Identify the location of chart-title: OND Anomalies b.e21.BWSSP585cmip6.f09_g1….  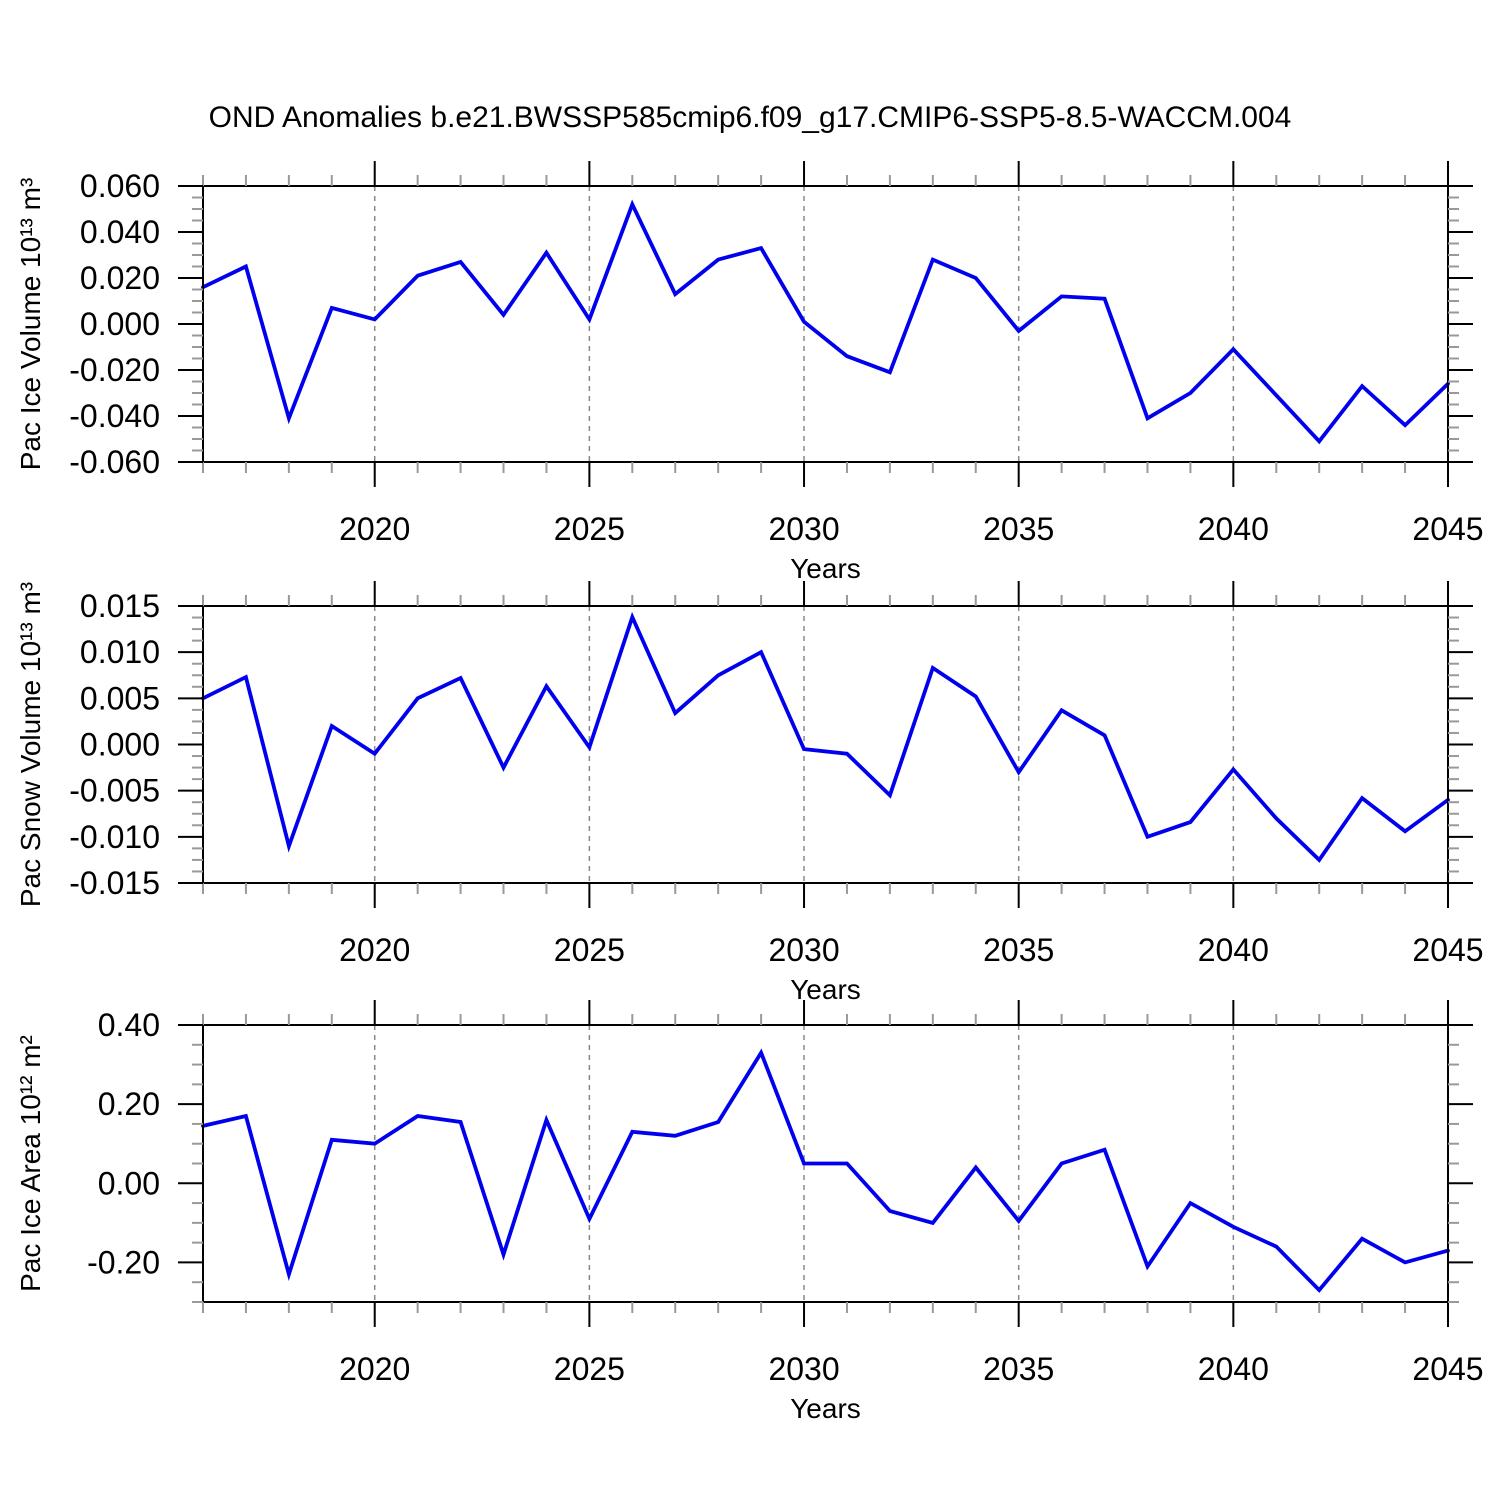
(750, 117).